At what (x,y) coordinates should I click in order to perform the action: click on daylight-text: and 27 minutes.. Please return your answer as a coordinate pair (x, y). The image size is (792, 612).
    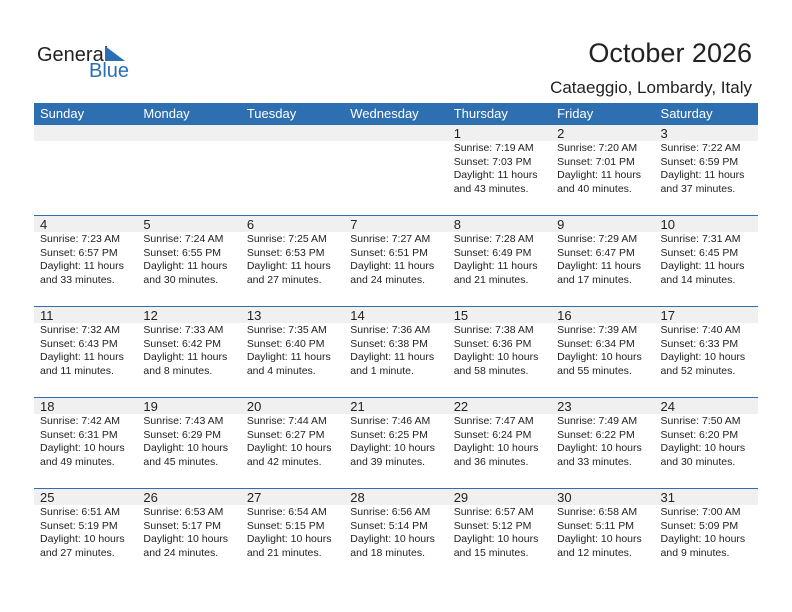
    Looking at the image, I should click on (77, 552).